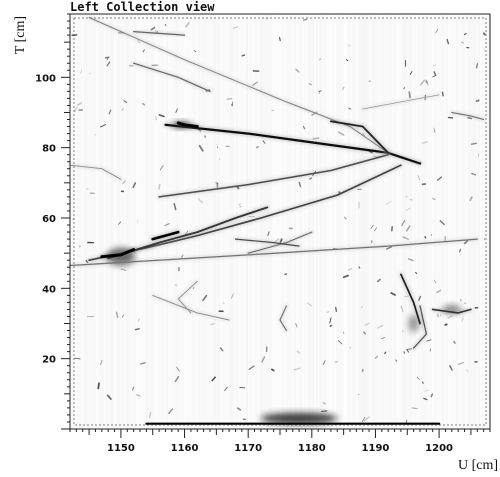 The height and width of the screenshot is (477, 500). Describe the element at coordinates (478, 465) in the screenshot. I see `x-axis-label: U [cm]` at that location.